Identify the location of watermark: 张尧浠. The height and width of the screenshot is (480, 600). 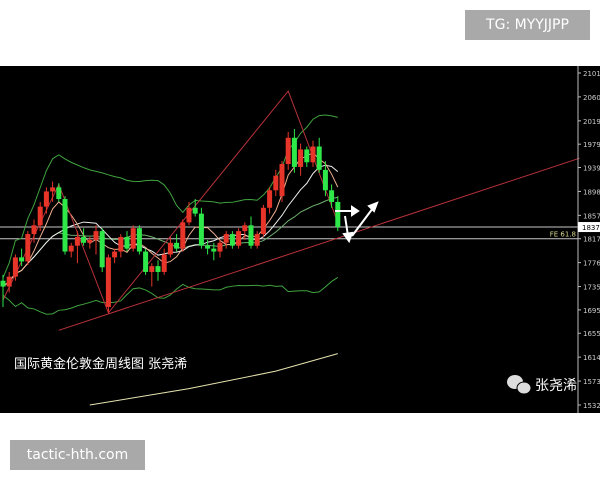
(556, 386).